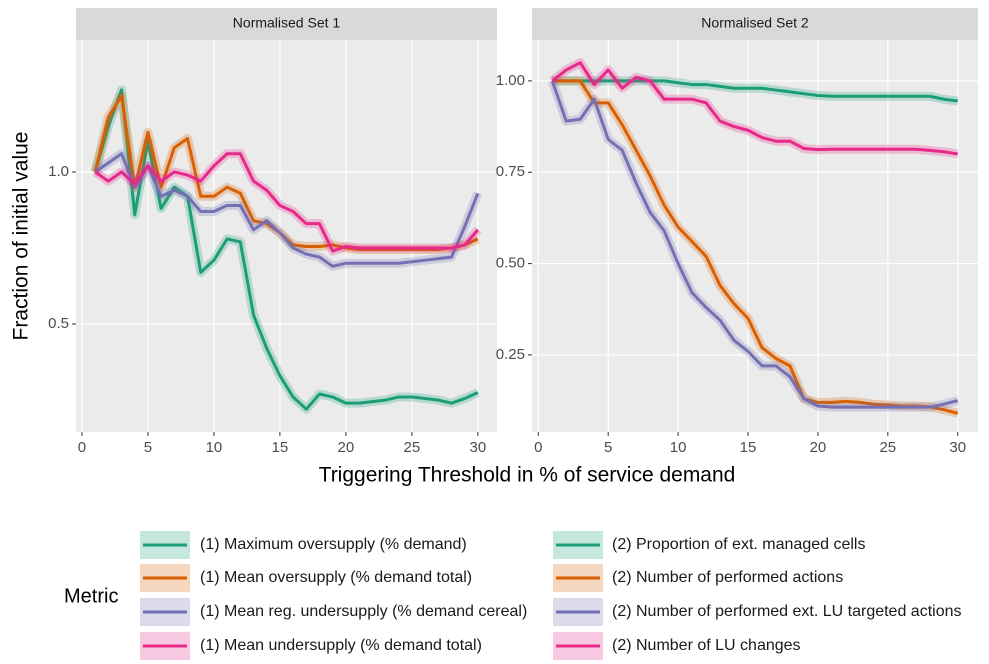  Describe the element at coordinates (341, 645) in the screenshot. I see `legend-label: (1) Mean undersupply (% demand total)` at that location.